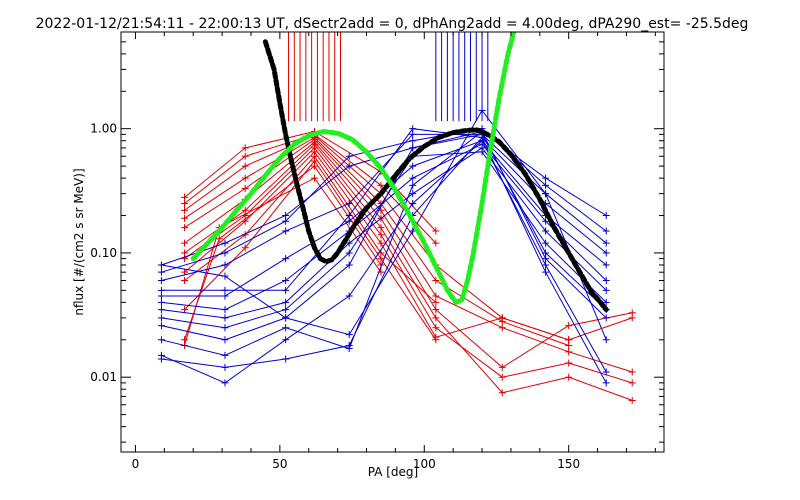 The image size is (800, 500). Describe the element at coordinates (279, 464) in the screenshot. I see `x-tick-label: 50` at that location.